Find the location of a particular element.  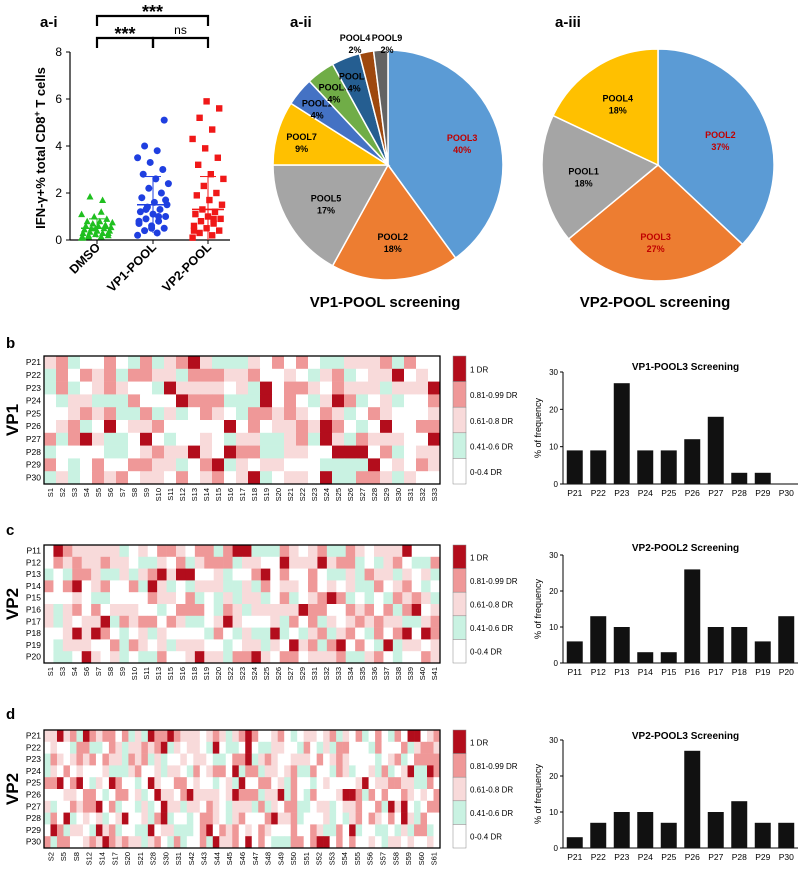

legend-label: 0.41-0.6 DR is located at coordinates (491, 628).